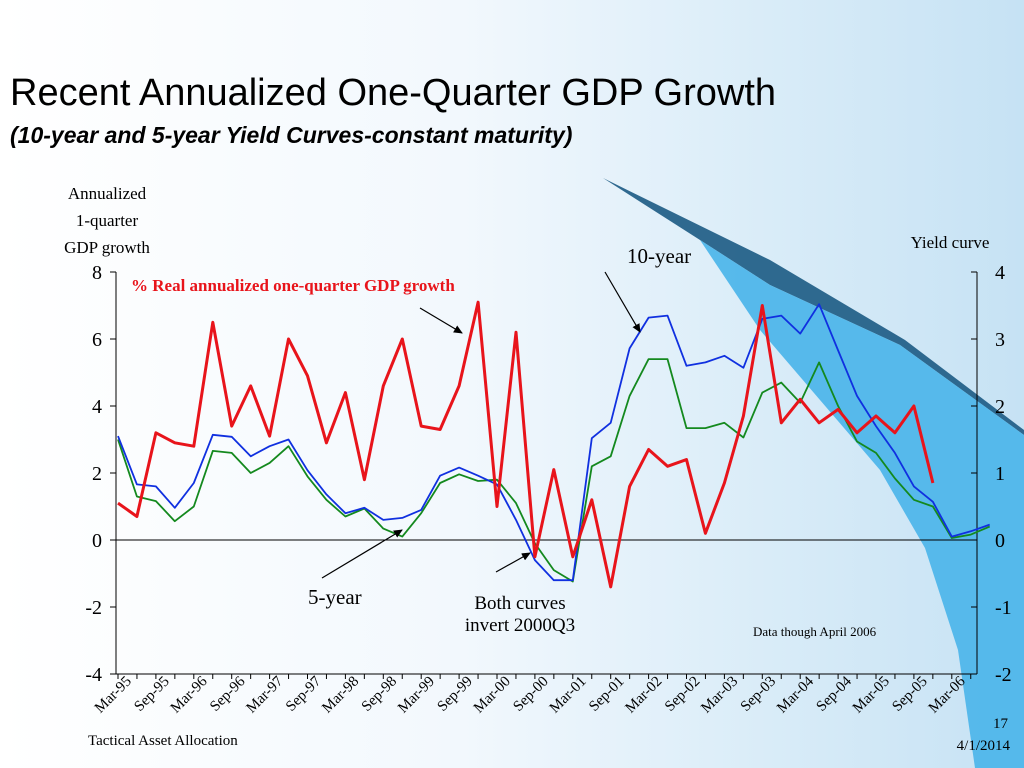  What do you see at coordinates (530, 694) in the screenshot?
I see `x-axis-tick-label: Sep-00` at bounding box center [530, 694].